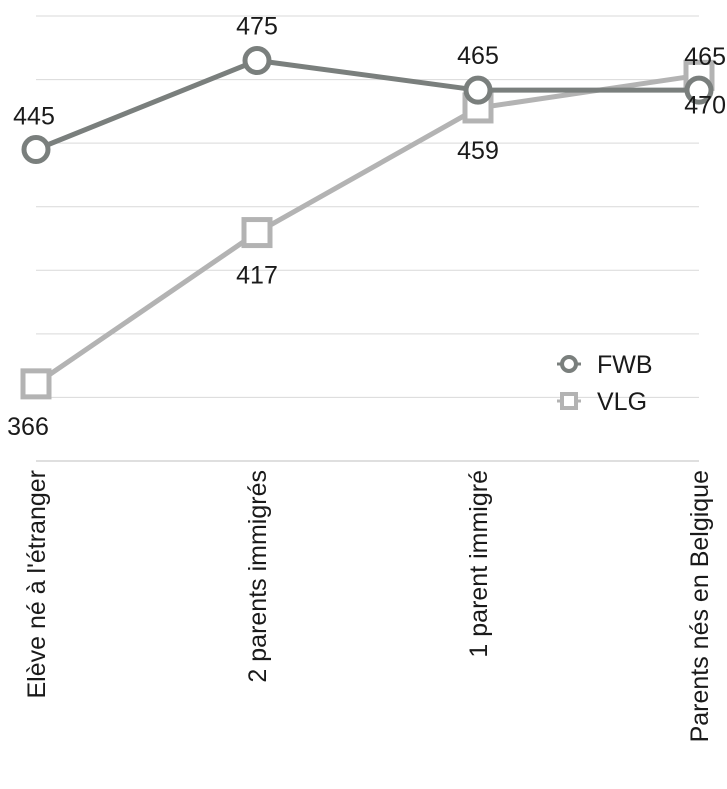 This screenshot has width=727, height=789. I want to click on legend-vlg-marker, so click(569, 401).